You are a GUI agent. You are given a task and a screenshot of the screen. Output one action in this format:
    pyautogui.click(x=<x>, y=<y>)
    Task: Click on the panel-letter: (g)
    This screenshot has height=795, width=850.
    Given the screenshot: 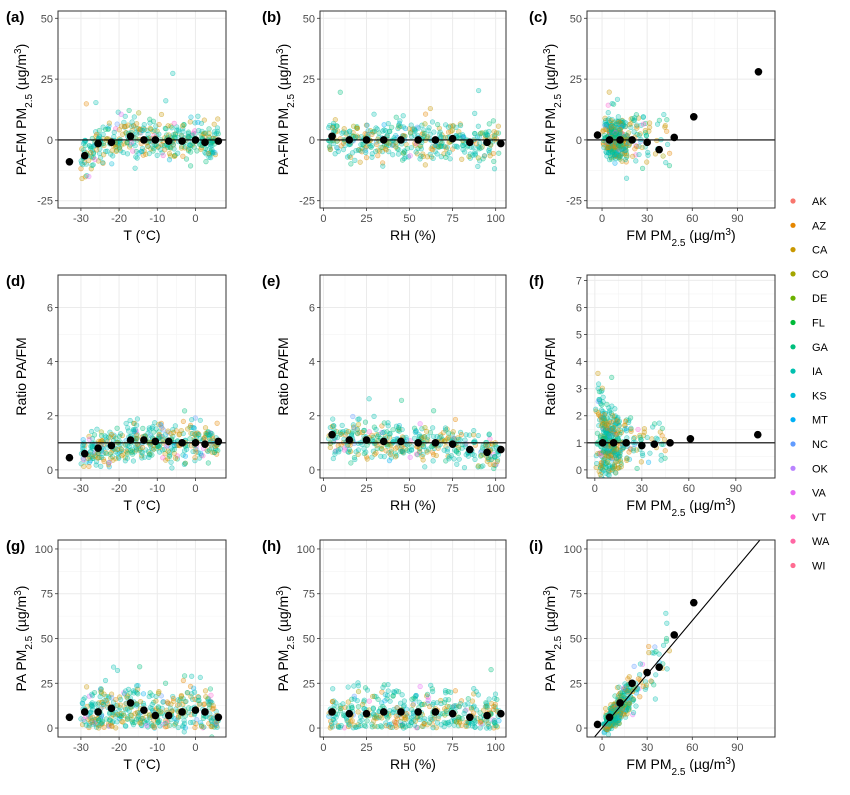 What is the action you would take?
    pyautogui.click(x=15, y=546)
    